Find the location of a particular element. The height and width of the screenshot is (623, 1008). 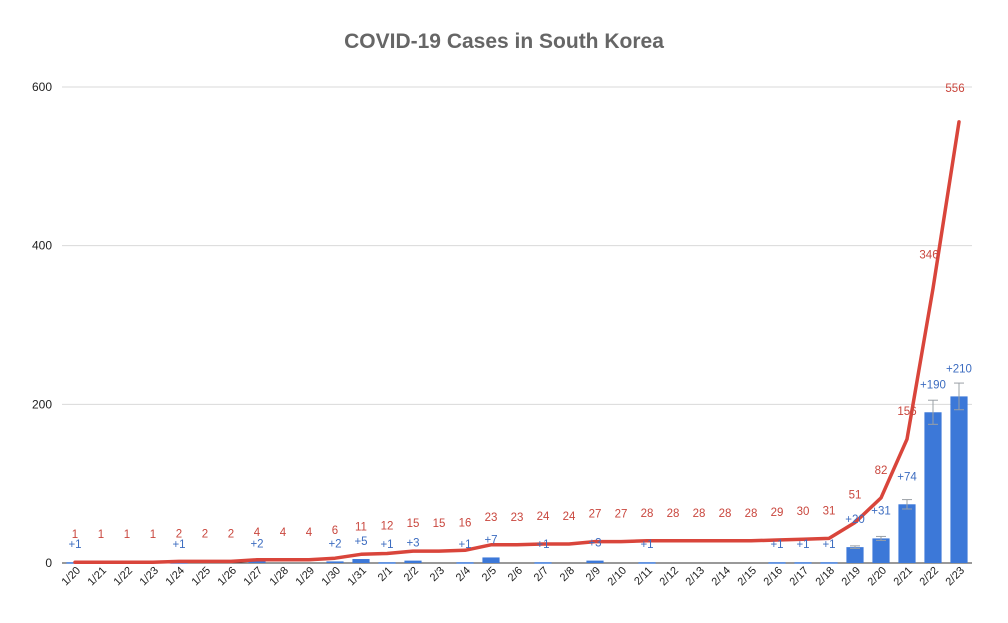

x-tick-label: 1/31 is located at coordinates (357, 577).